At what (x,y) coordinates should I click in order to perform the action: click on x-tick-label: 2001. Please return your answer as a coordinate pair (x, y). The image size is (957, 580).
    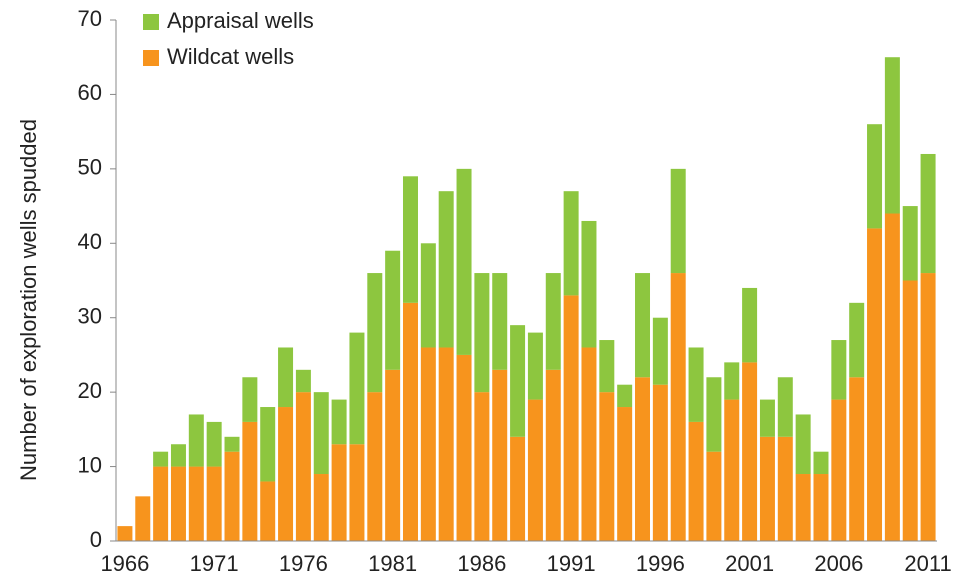
    Looking at the image, I should click on (749, 563).